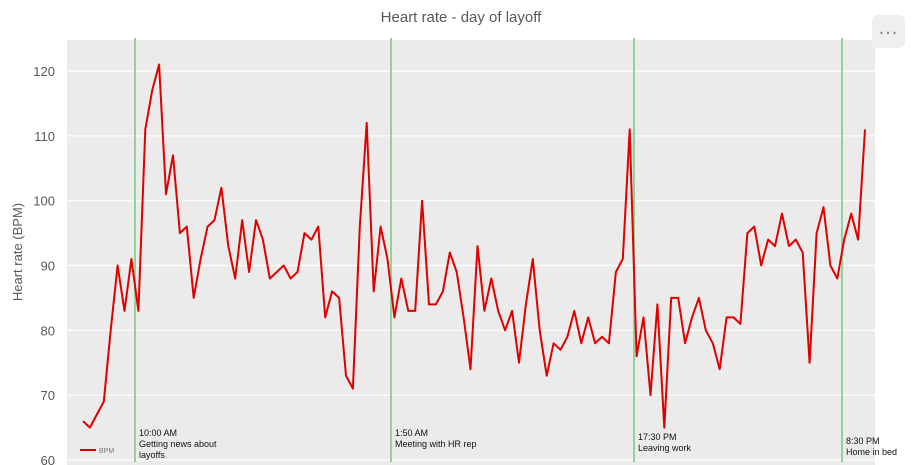 The width and height of the screenshot is (916, 465). Describe the element at coordinates (48, 330) in the screenshot. I see `y-tick-label: 80` at that location.